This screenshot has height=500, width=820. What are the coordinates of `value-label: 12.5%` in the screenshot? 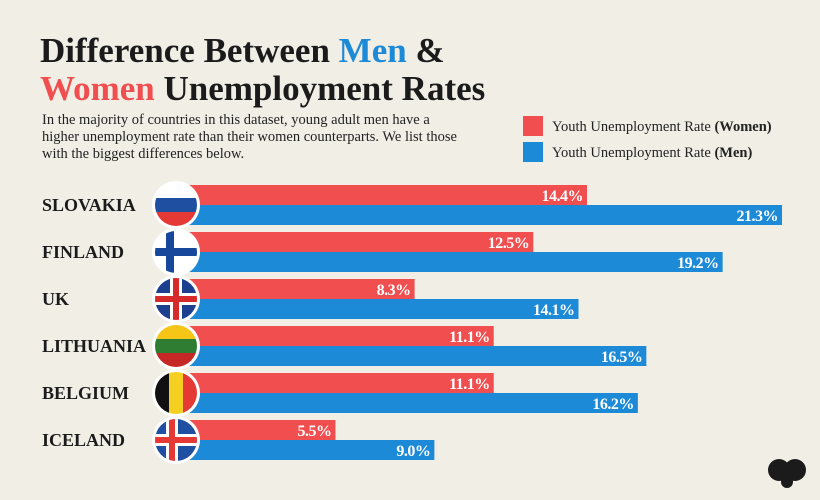 It's located at (509, 243).